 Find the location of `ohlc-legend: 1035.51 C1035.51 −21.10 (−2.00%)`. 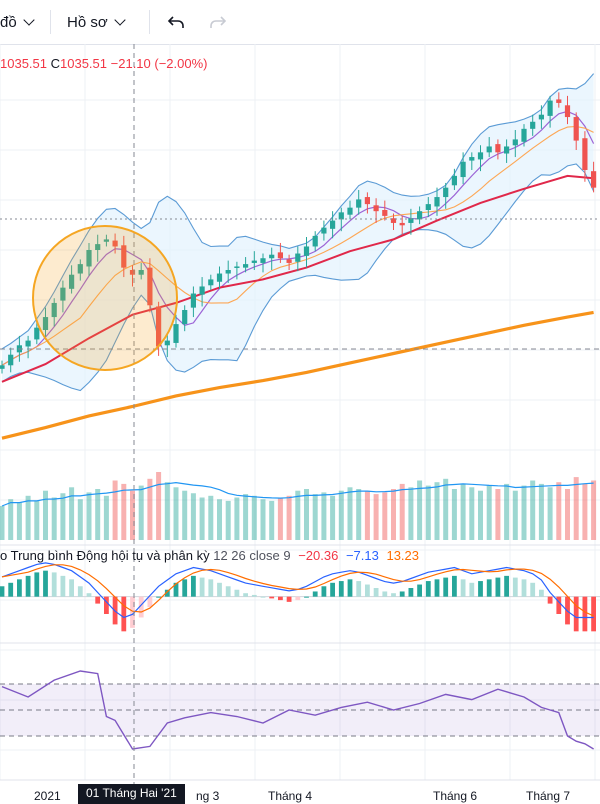

ohlc-legend: 1035.51 C1035.51 −21.10 (−2.00%) is located at coordinates (104, 63).